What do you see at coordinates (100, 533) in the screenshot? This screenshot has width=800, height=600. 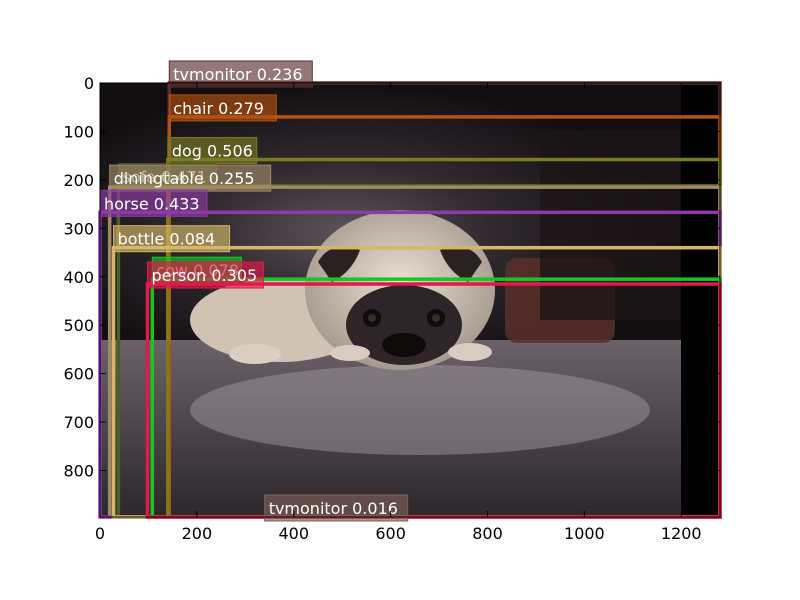 I see `x-tick-label: 0` at bounding box center [100, 533].